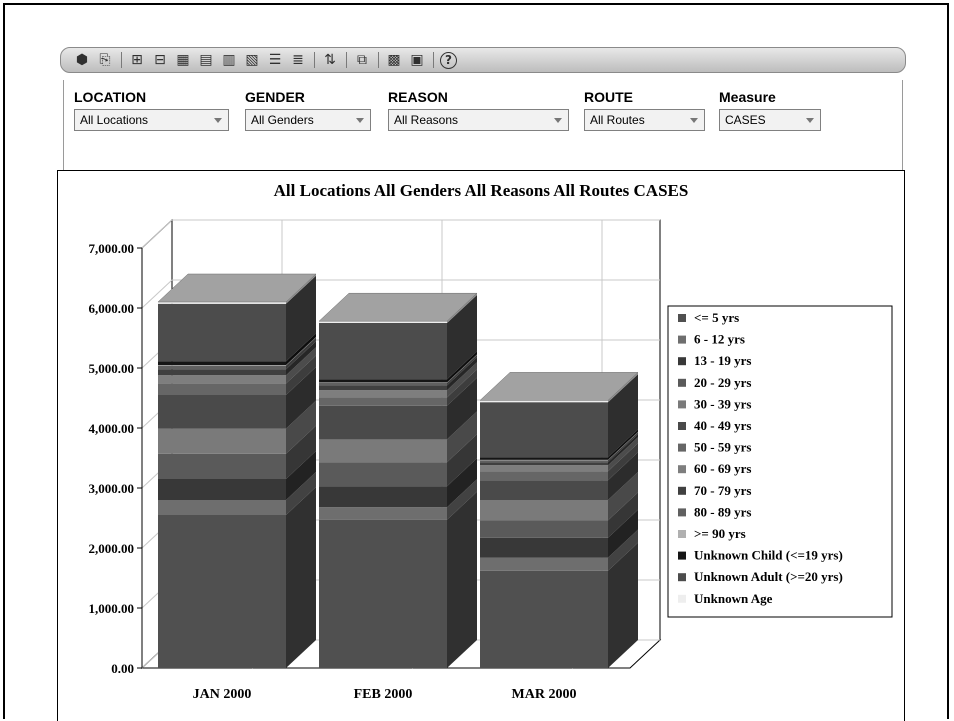  What do you see at coordinates (82, 60) in the screenshot?
I see `cube-icon: ⬢` at bounding box center [82, 60].